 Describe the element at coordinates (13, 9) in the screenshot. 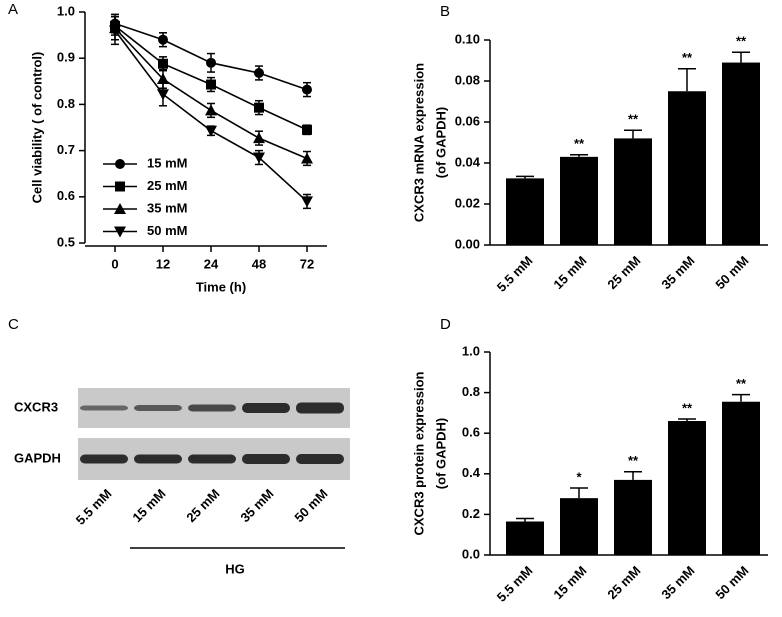

I see `panel-letter: A` at that location.